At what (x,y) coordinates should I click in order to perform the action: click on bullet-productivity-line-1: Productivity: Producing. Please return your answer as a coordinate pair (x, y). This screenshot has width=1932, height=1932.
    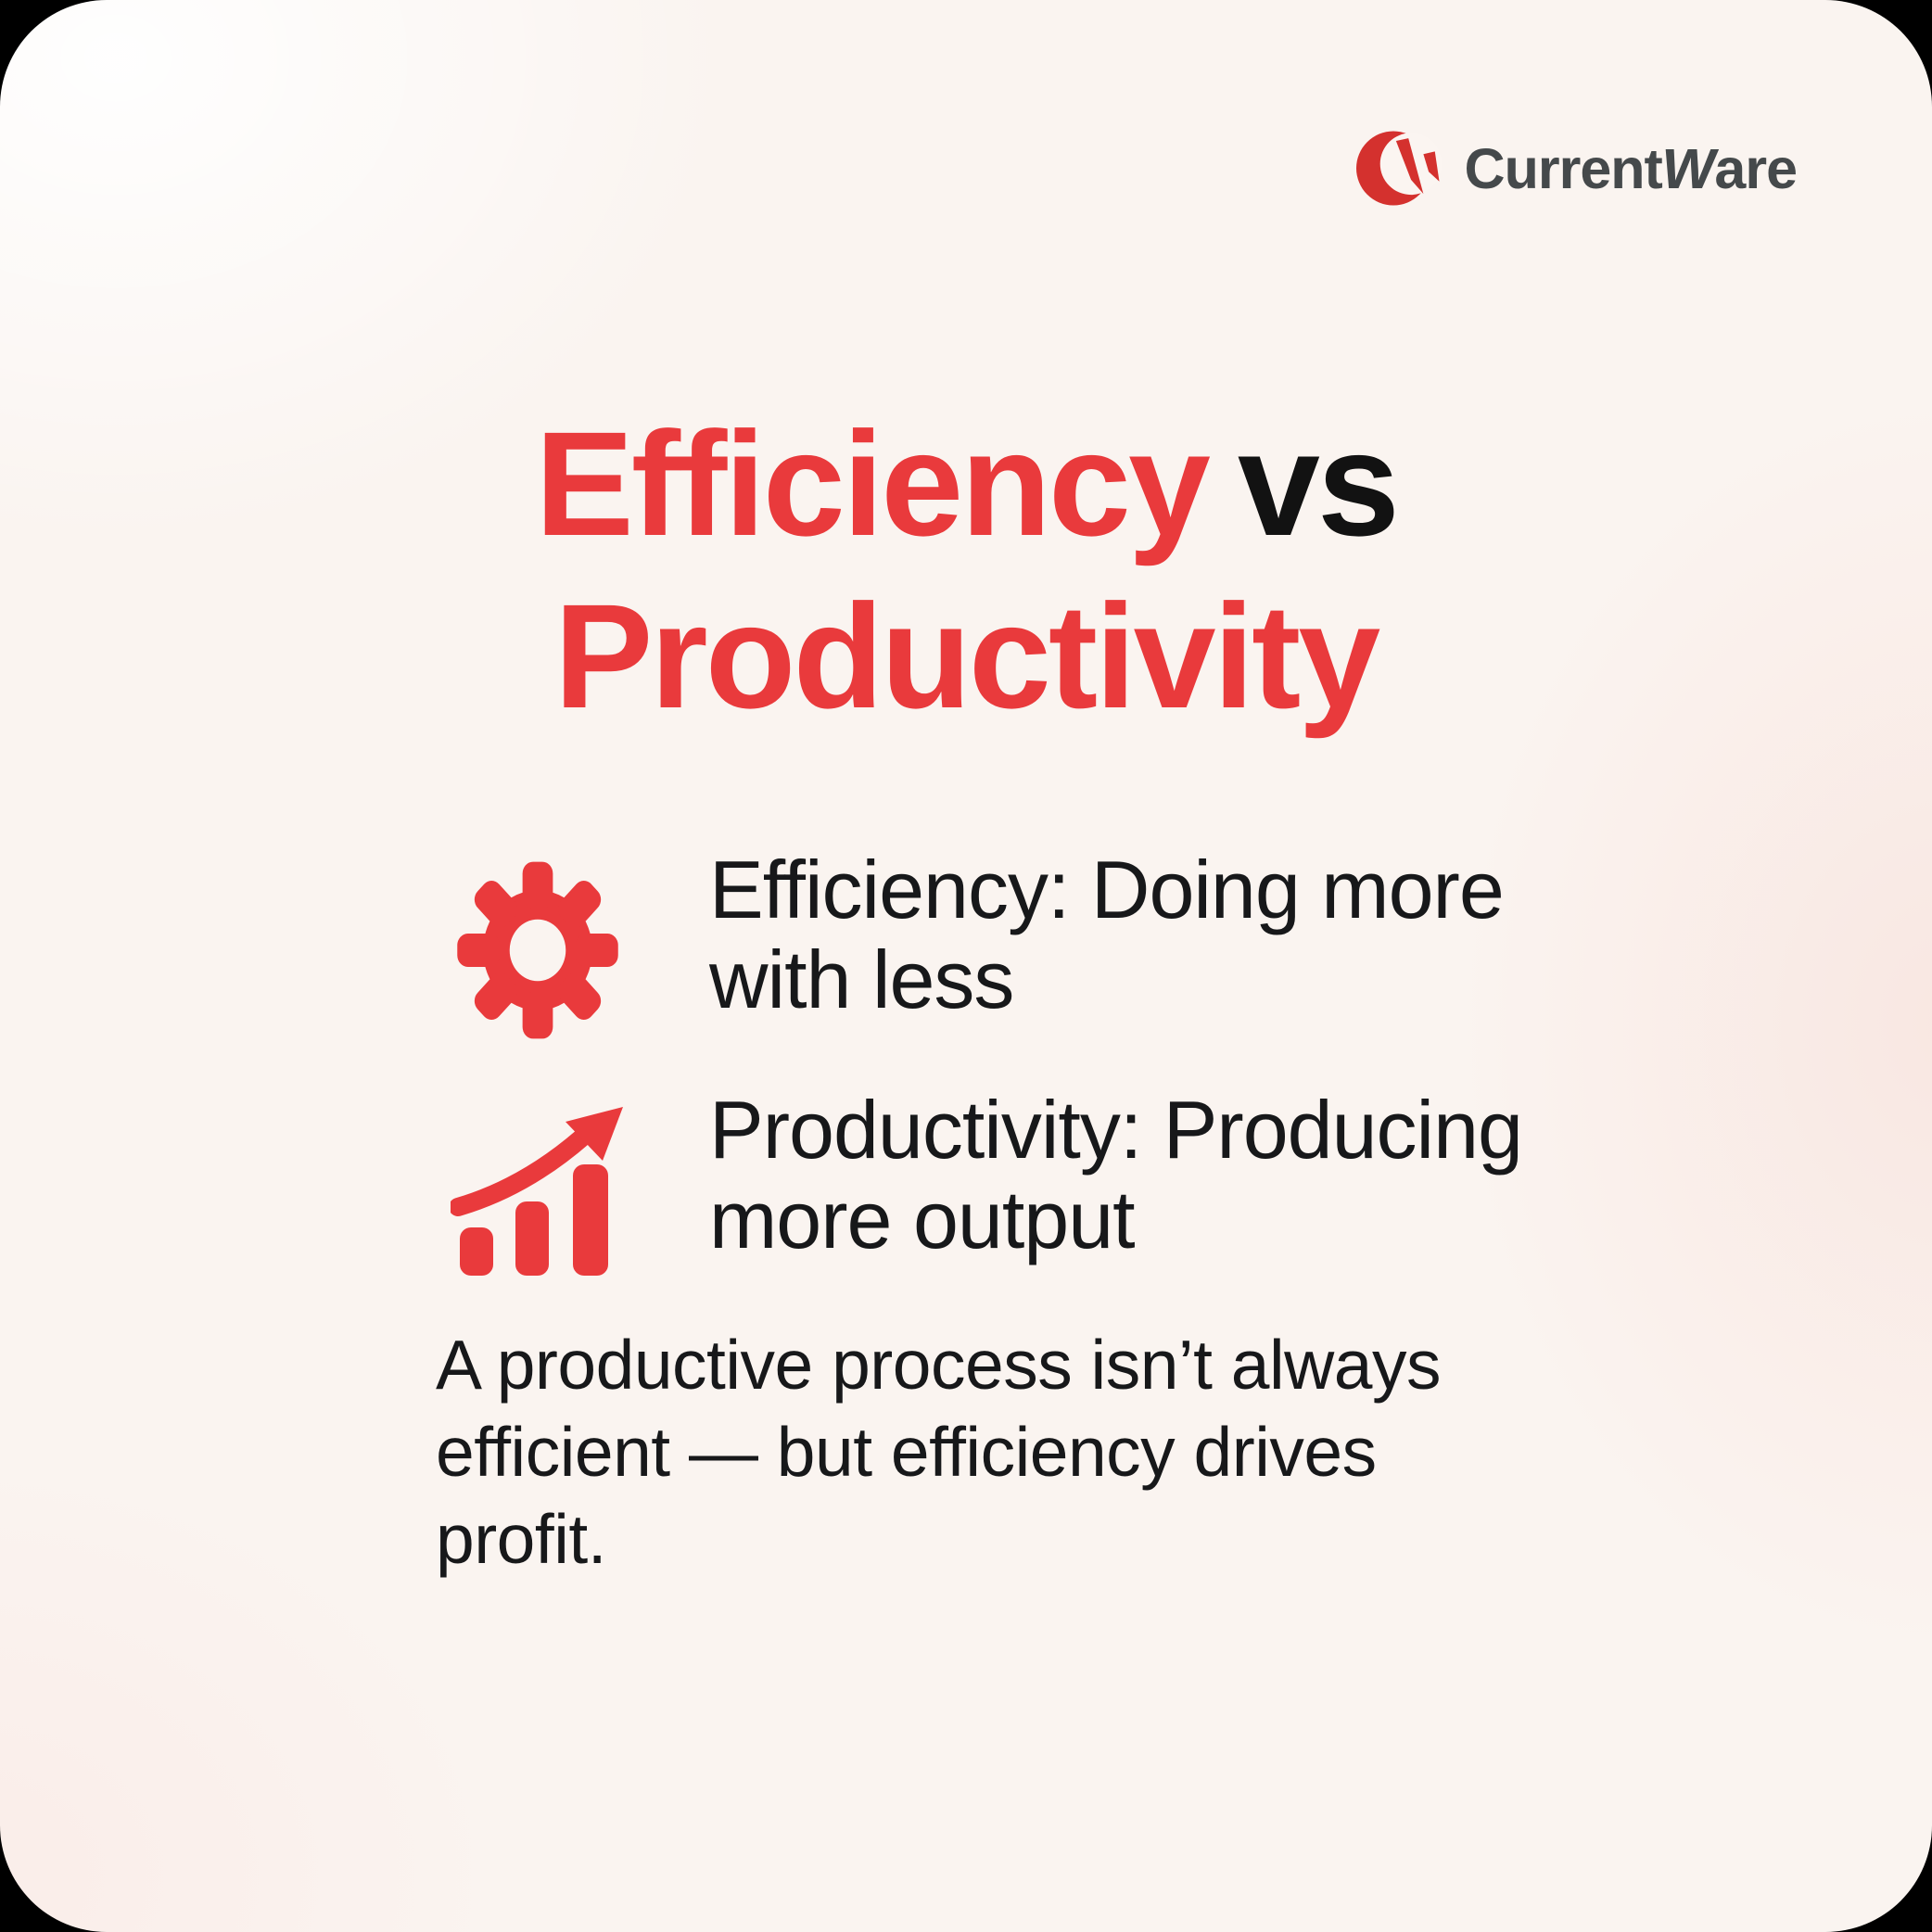
    Looking at the image, I should click on (1116, 1130).